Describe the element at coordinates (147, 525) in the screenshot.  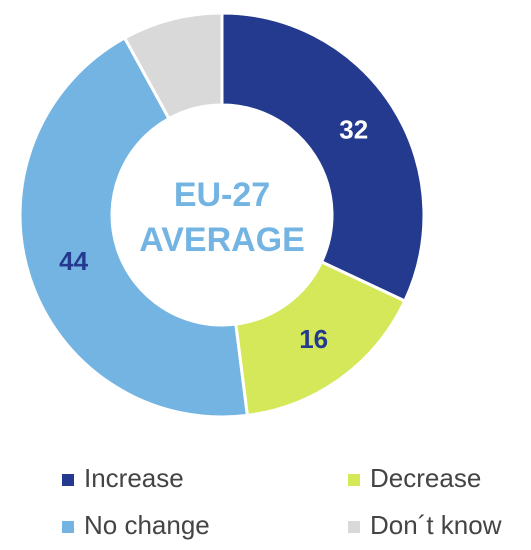
I see `legend-label: No change` at that location.